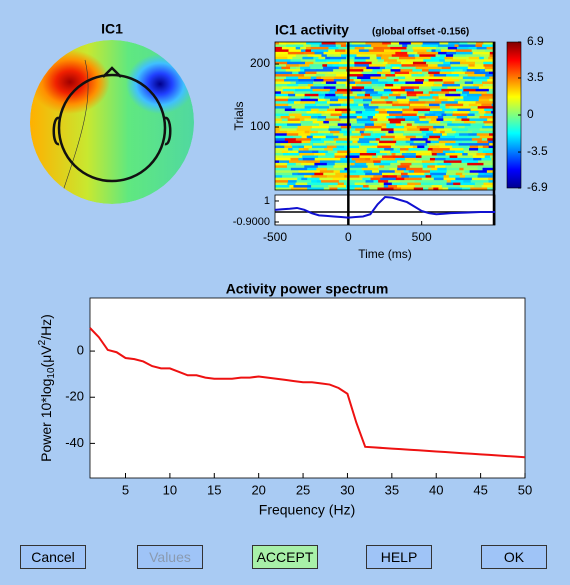 Image resolution: width=570 pixels, height=585 pixels. I want to click on ok-button: OK, so click(514, 557).